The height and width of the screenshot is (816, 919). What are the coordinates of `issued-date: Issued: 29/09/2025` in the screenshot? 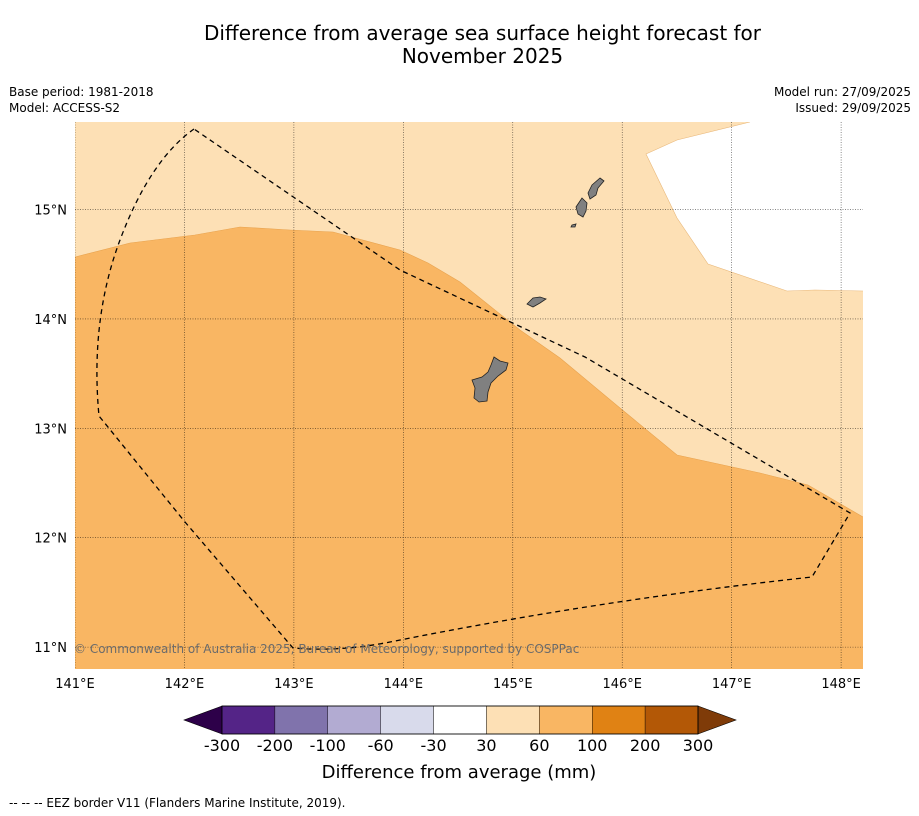 It's located at (853, 108).